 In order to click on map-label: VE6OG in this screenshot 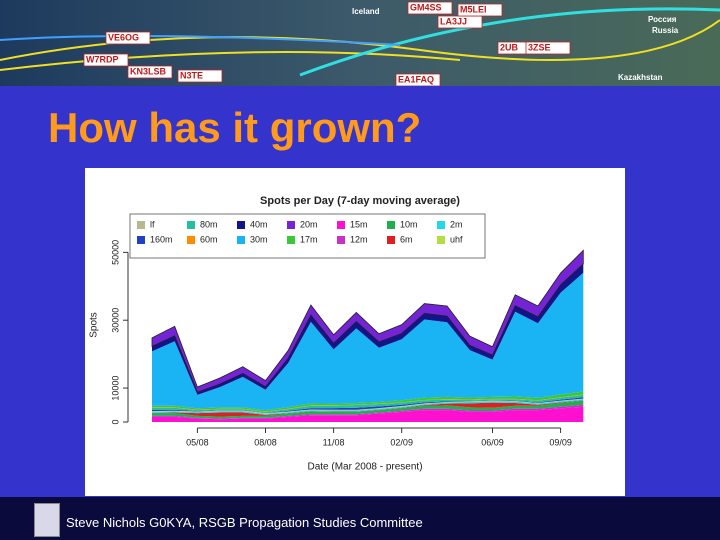, I will do `click(123, 37)`.